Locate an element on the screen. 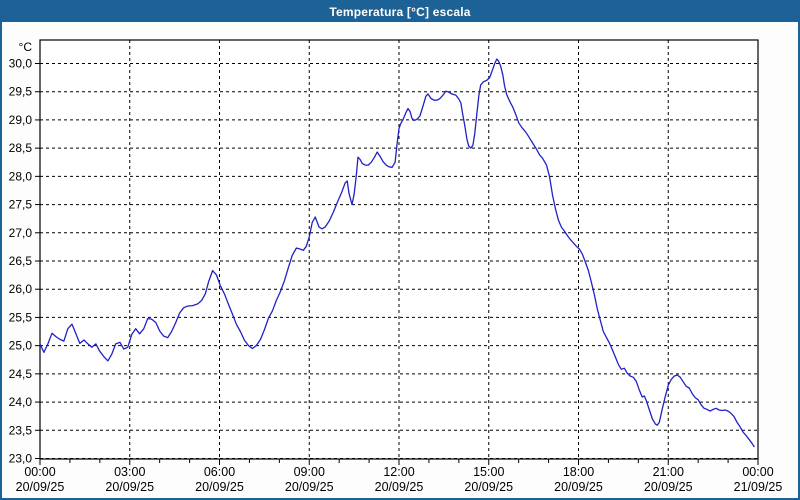 This screenshot has height=500, width=800. chart-title: Temperatura [°C] escala is located at coordinates (400, 12).